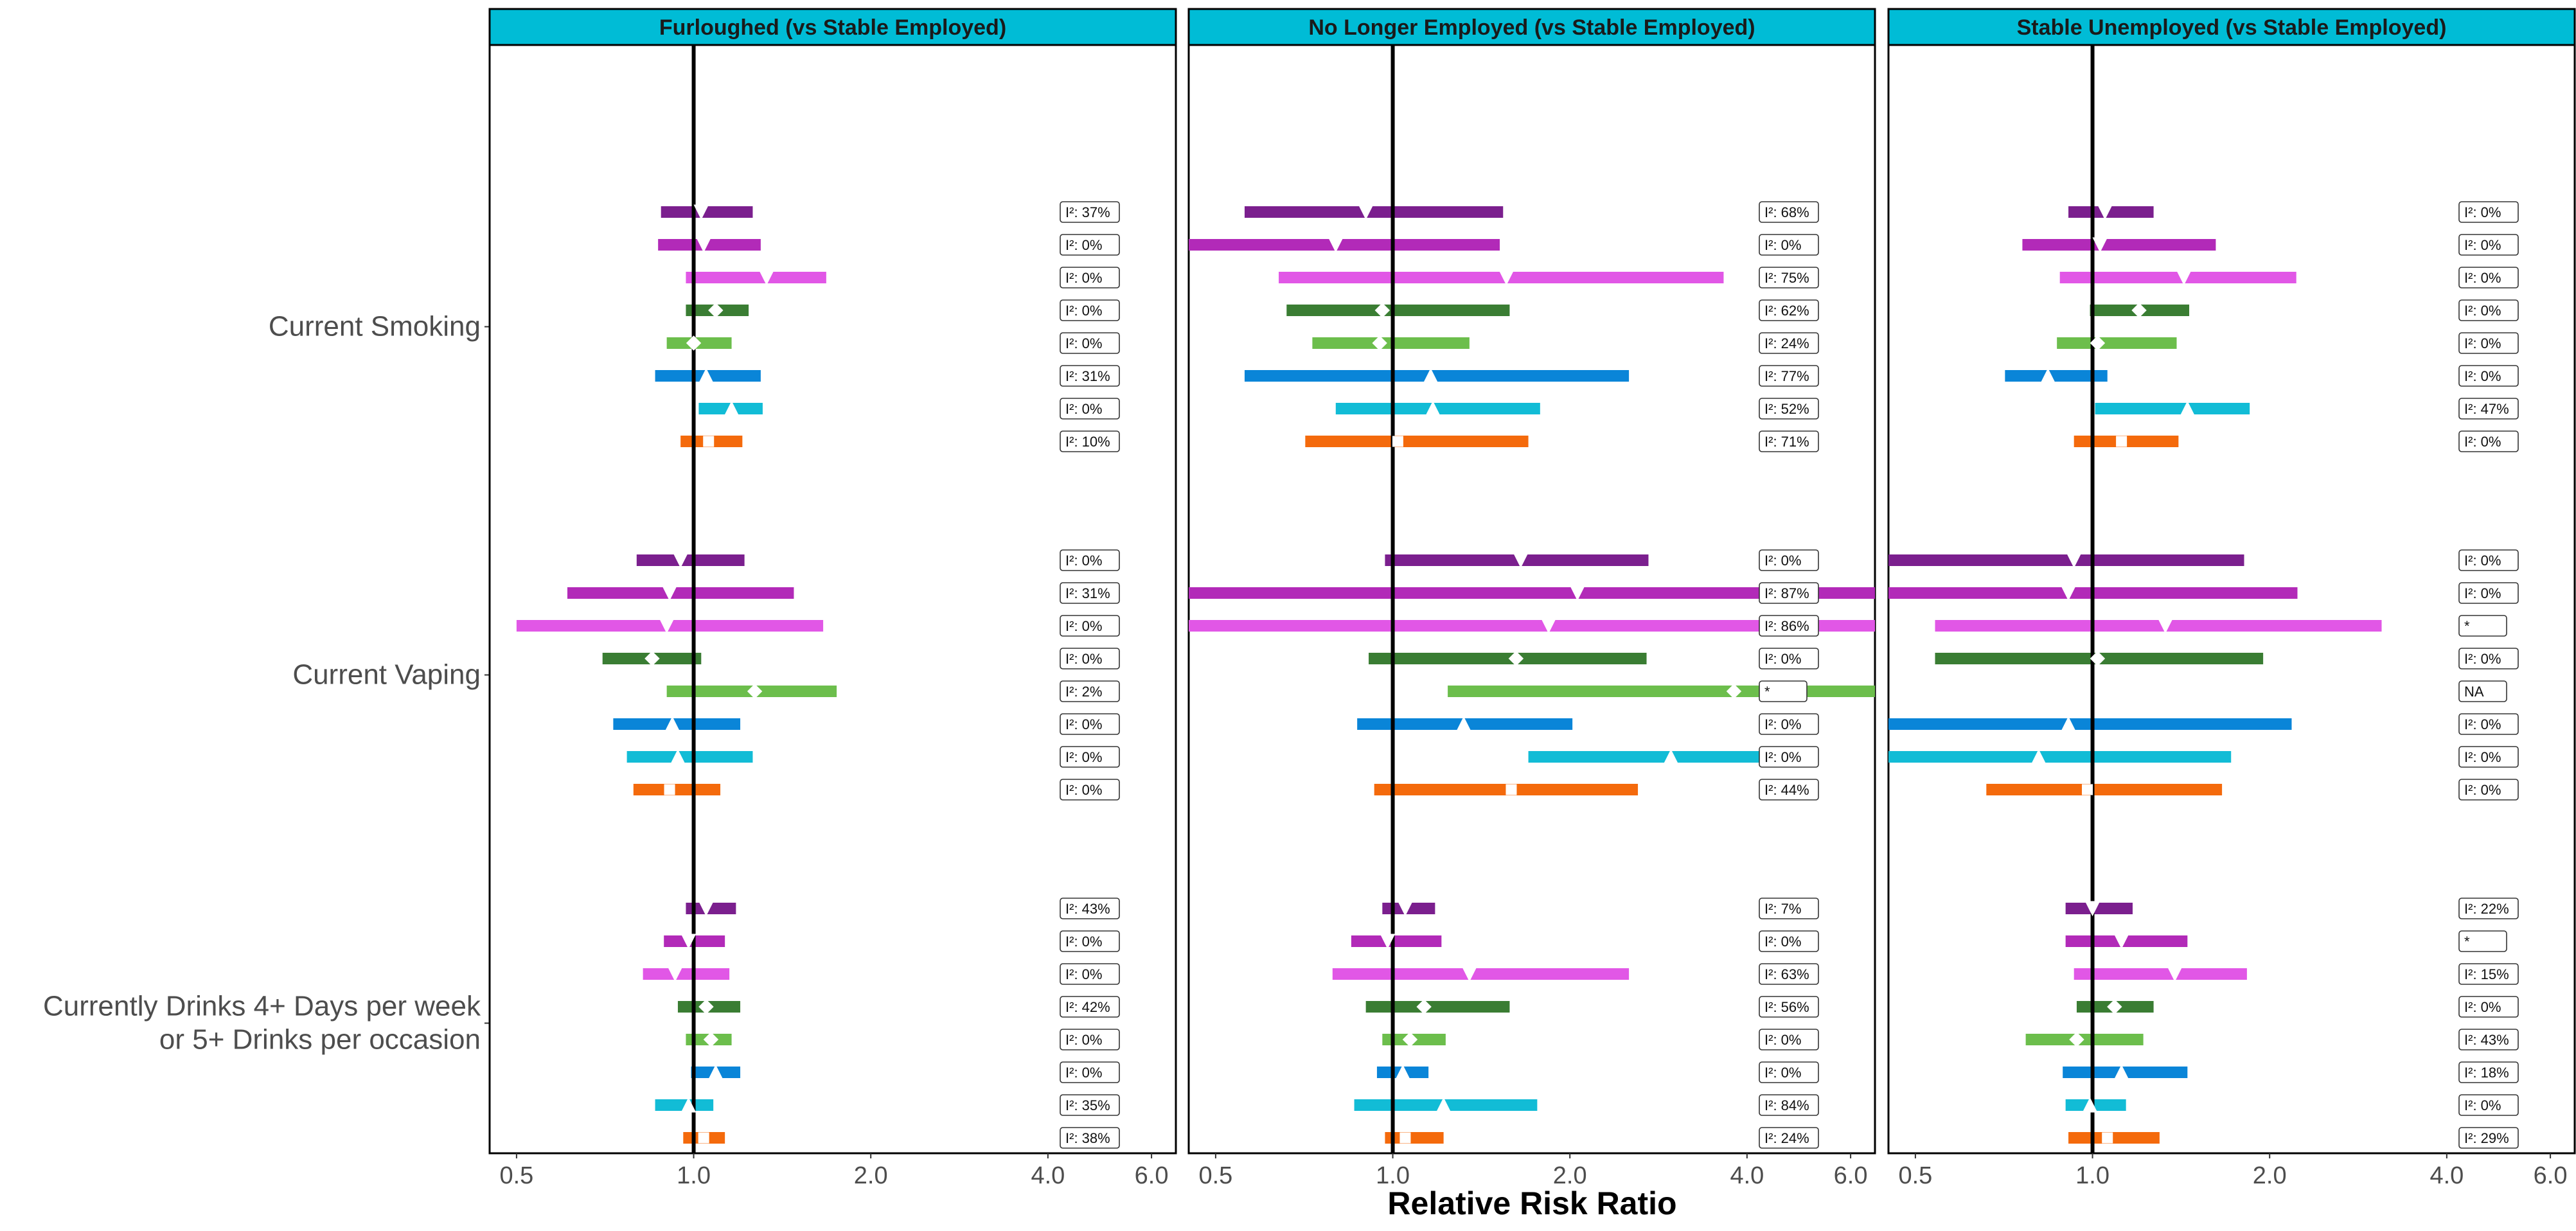  What do you see at coordinates (1787, 442) in the screenshot?
I see `heterogeneity-label: I²: 71%` at bounding box center [1787, 442].